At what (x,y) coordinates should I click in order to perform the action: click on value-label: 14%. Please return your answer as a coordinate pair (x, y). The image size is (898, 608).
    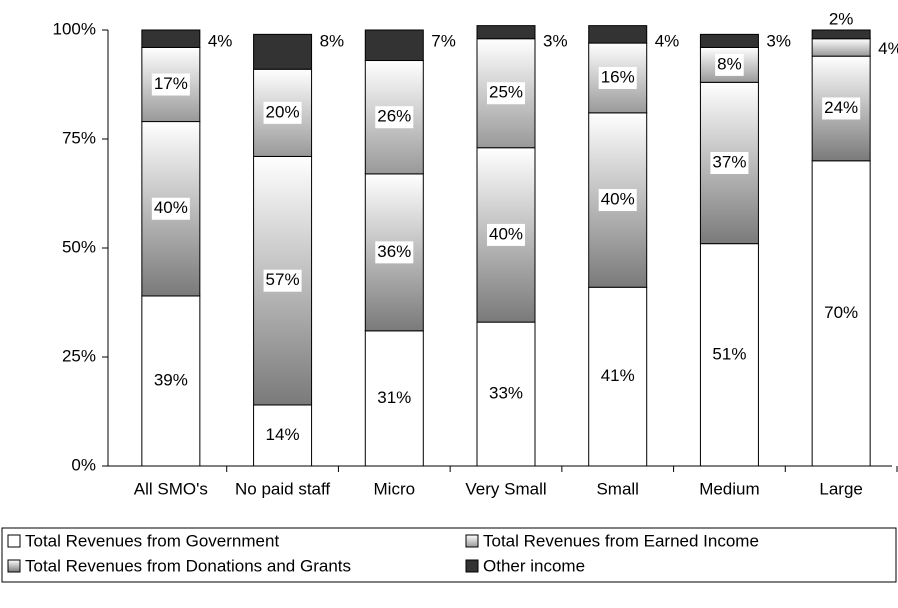
    Looking at the image, I should click on (283, 434).